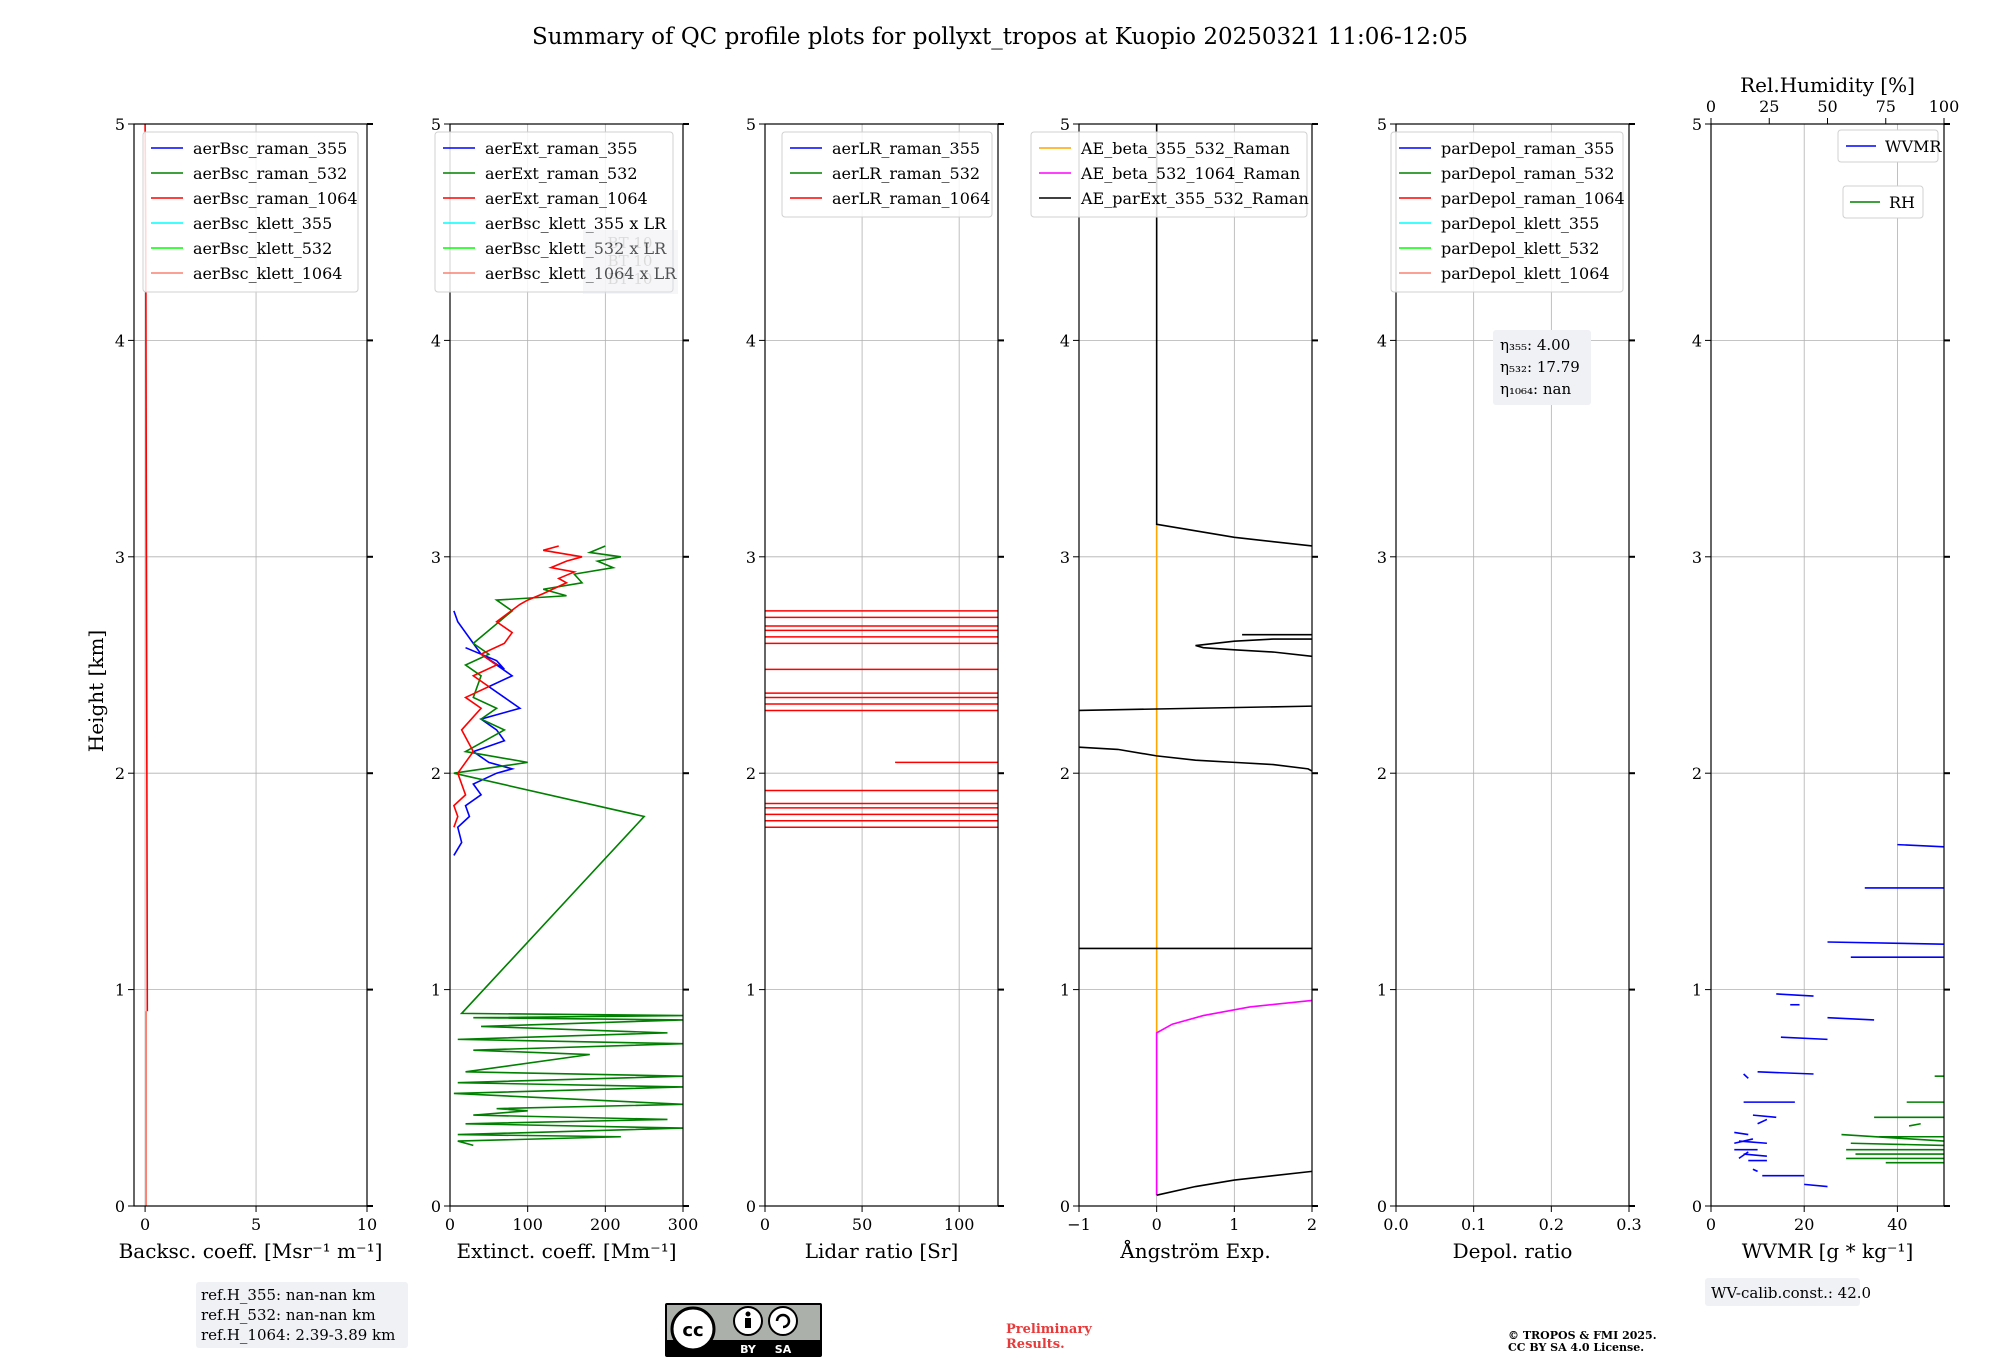  I want to click on legend-entry: parDepol_raman_1064, so click(1533, 198).